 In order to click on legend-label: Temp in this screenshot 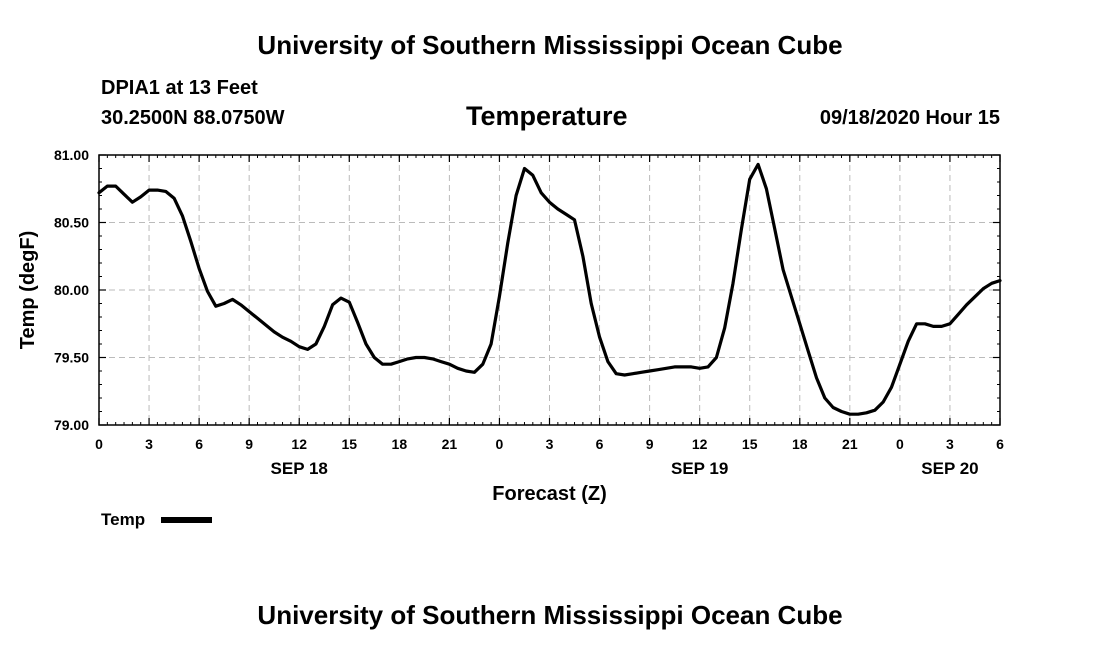, I will do `click(123, 519)`.